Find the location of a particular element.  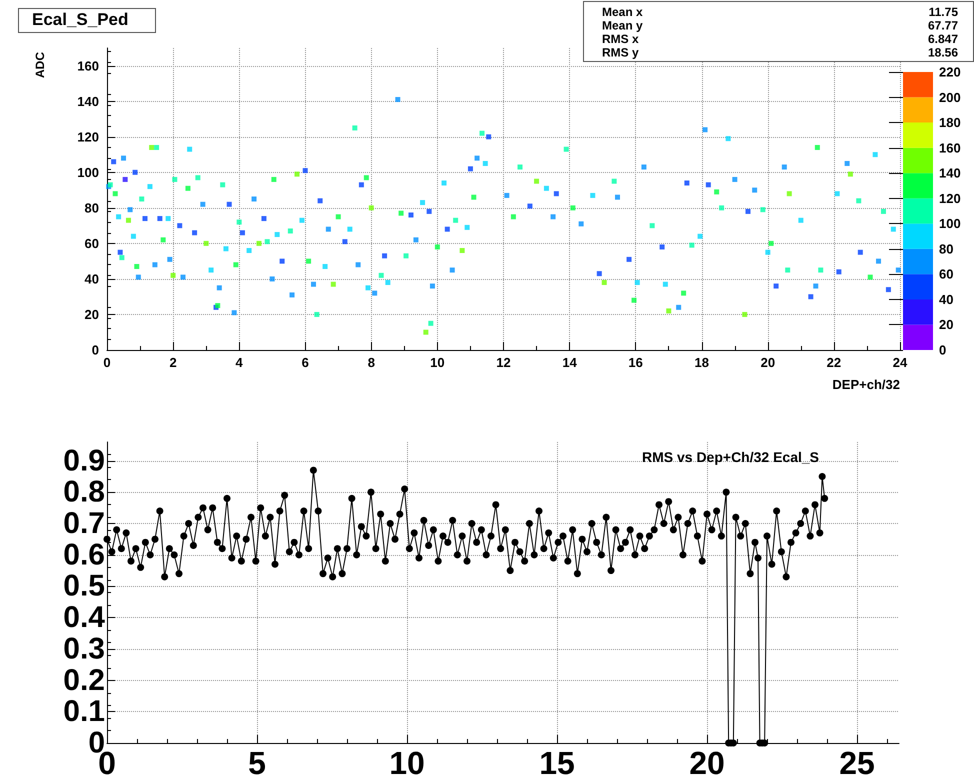

x-tick-label: 25 is located at coordinates (857, 762).